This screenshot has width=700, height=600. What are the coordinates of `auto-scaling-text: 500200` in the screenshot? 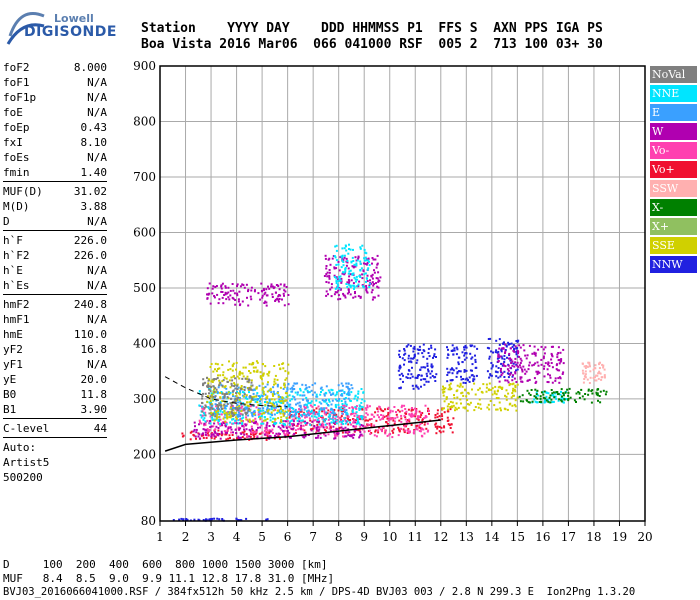 It's located at (23, 477).